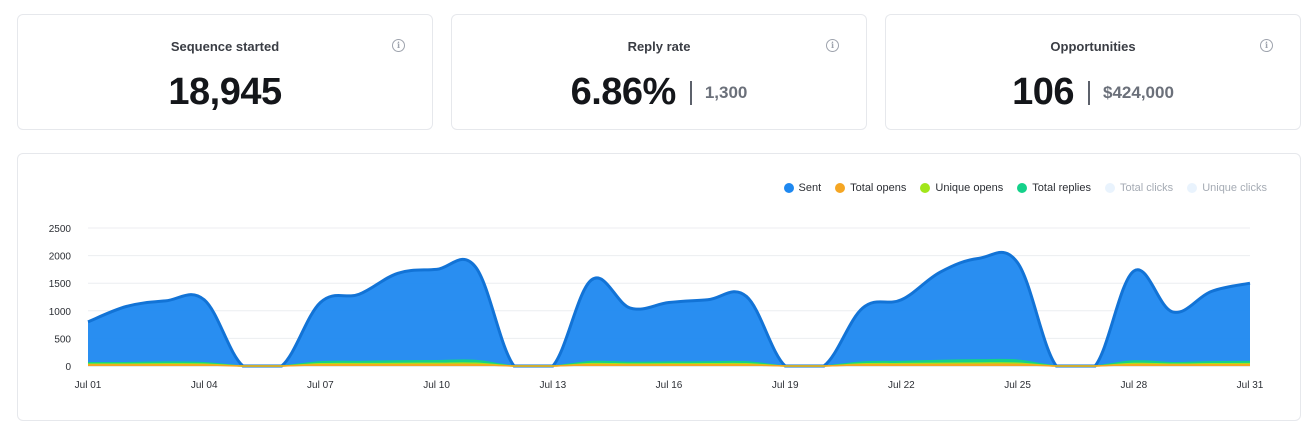  I want to click on legend-label: Total clicks, so click(1147, 188).